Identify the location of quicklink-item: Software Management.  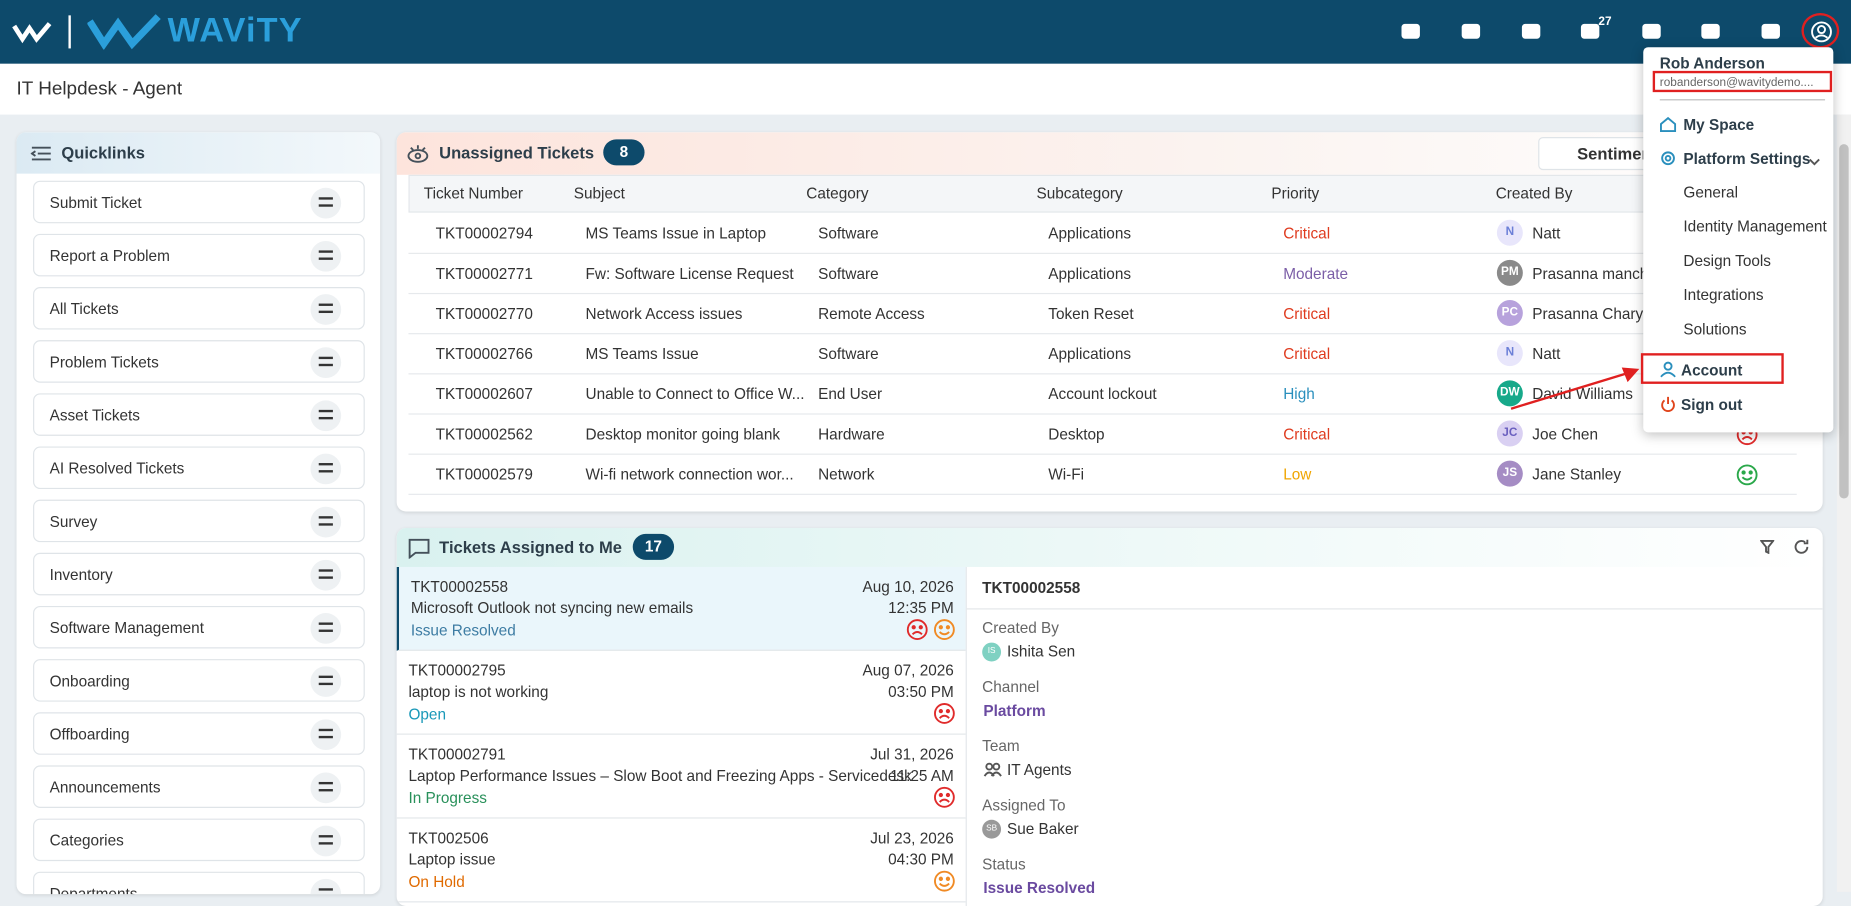
(199, 627).